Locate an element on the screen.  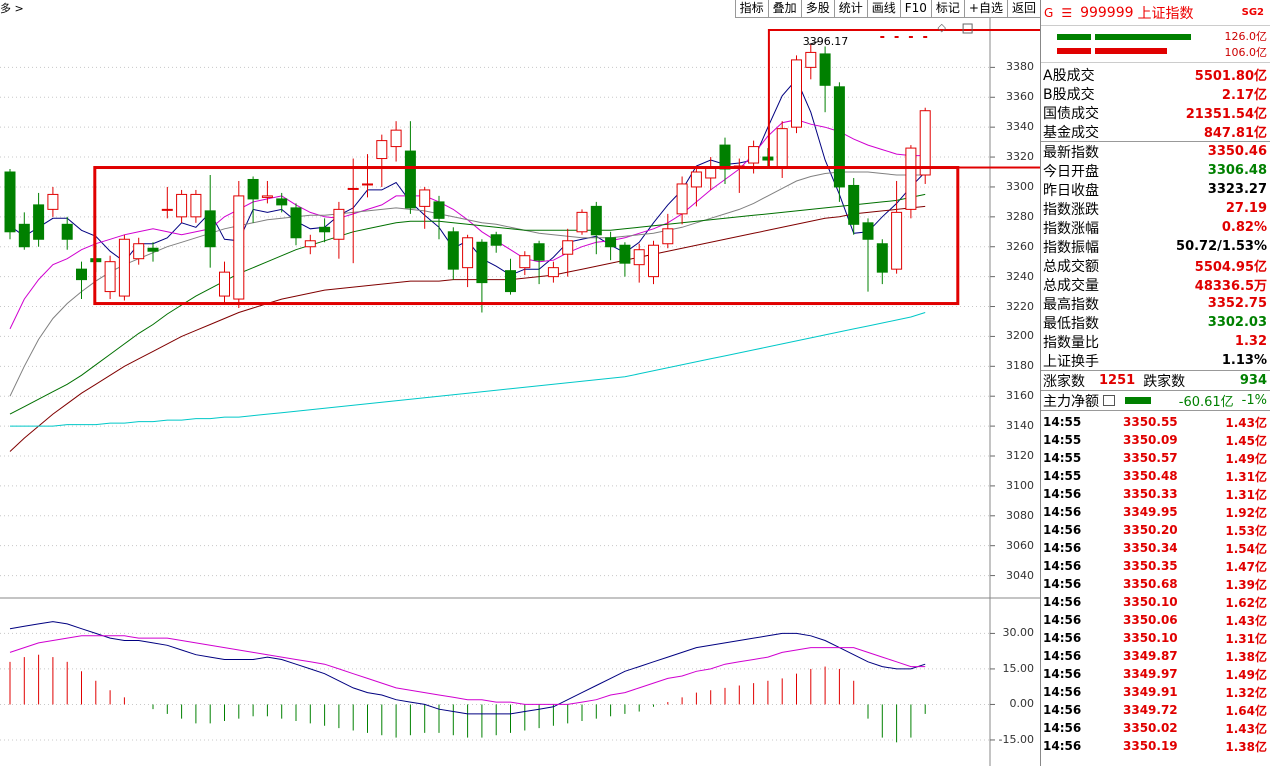
stat-value: 3352.75 is located at coordinates (1237, 303).